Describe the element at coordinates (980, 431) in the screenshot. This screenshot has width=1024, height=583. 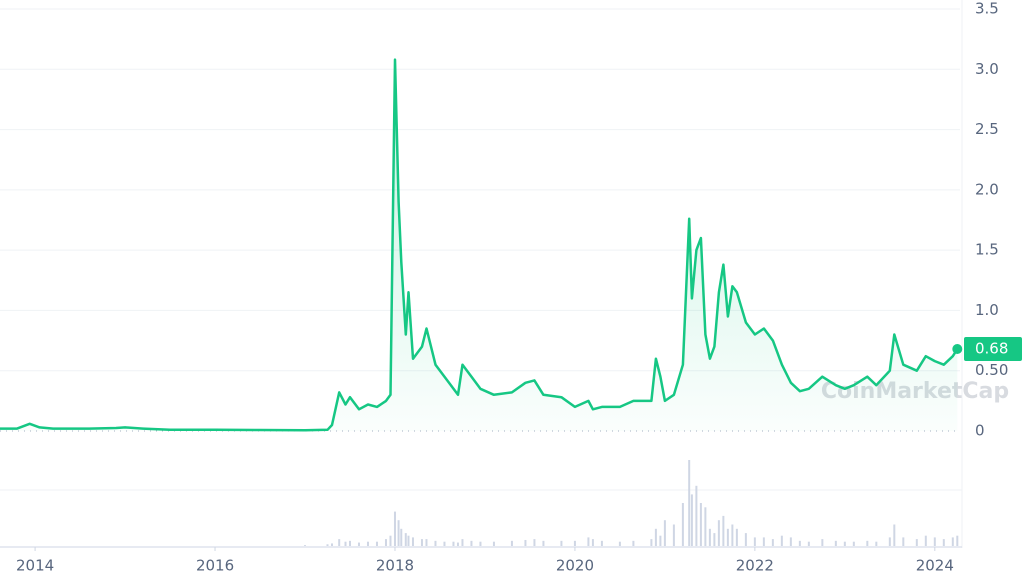
I see `y-tick-label: 0` at that location.